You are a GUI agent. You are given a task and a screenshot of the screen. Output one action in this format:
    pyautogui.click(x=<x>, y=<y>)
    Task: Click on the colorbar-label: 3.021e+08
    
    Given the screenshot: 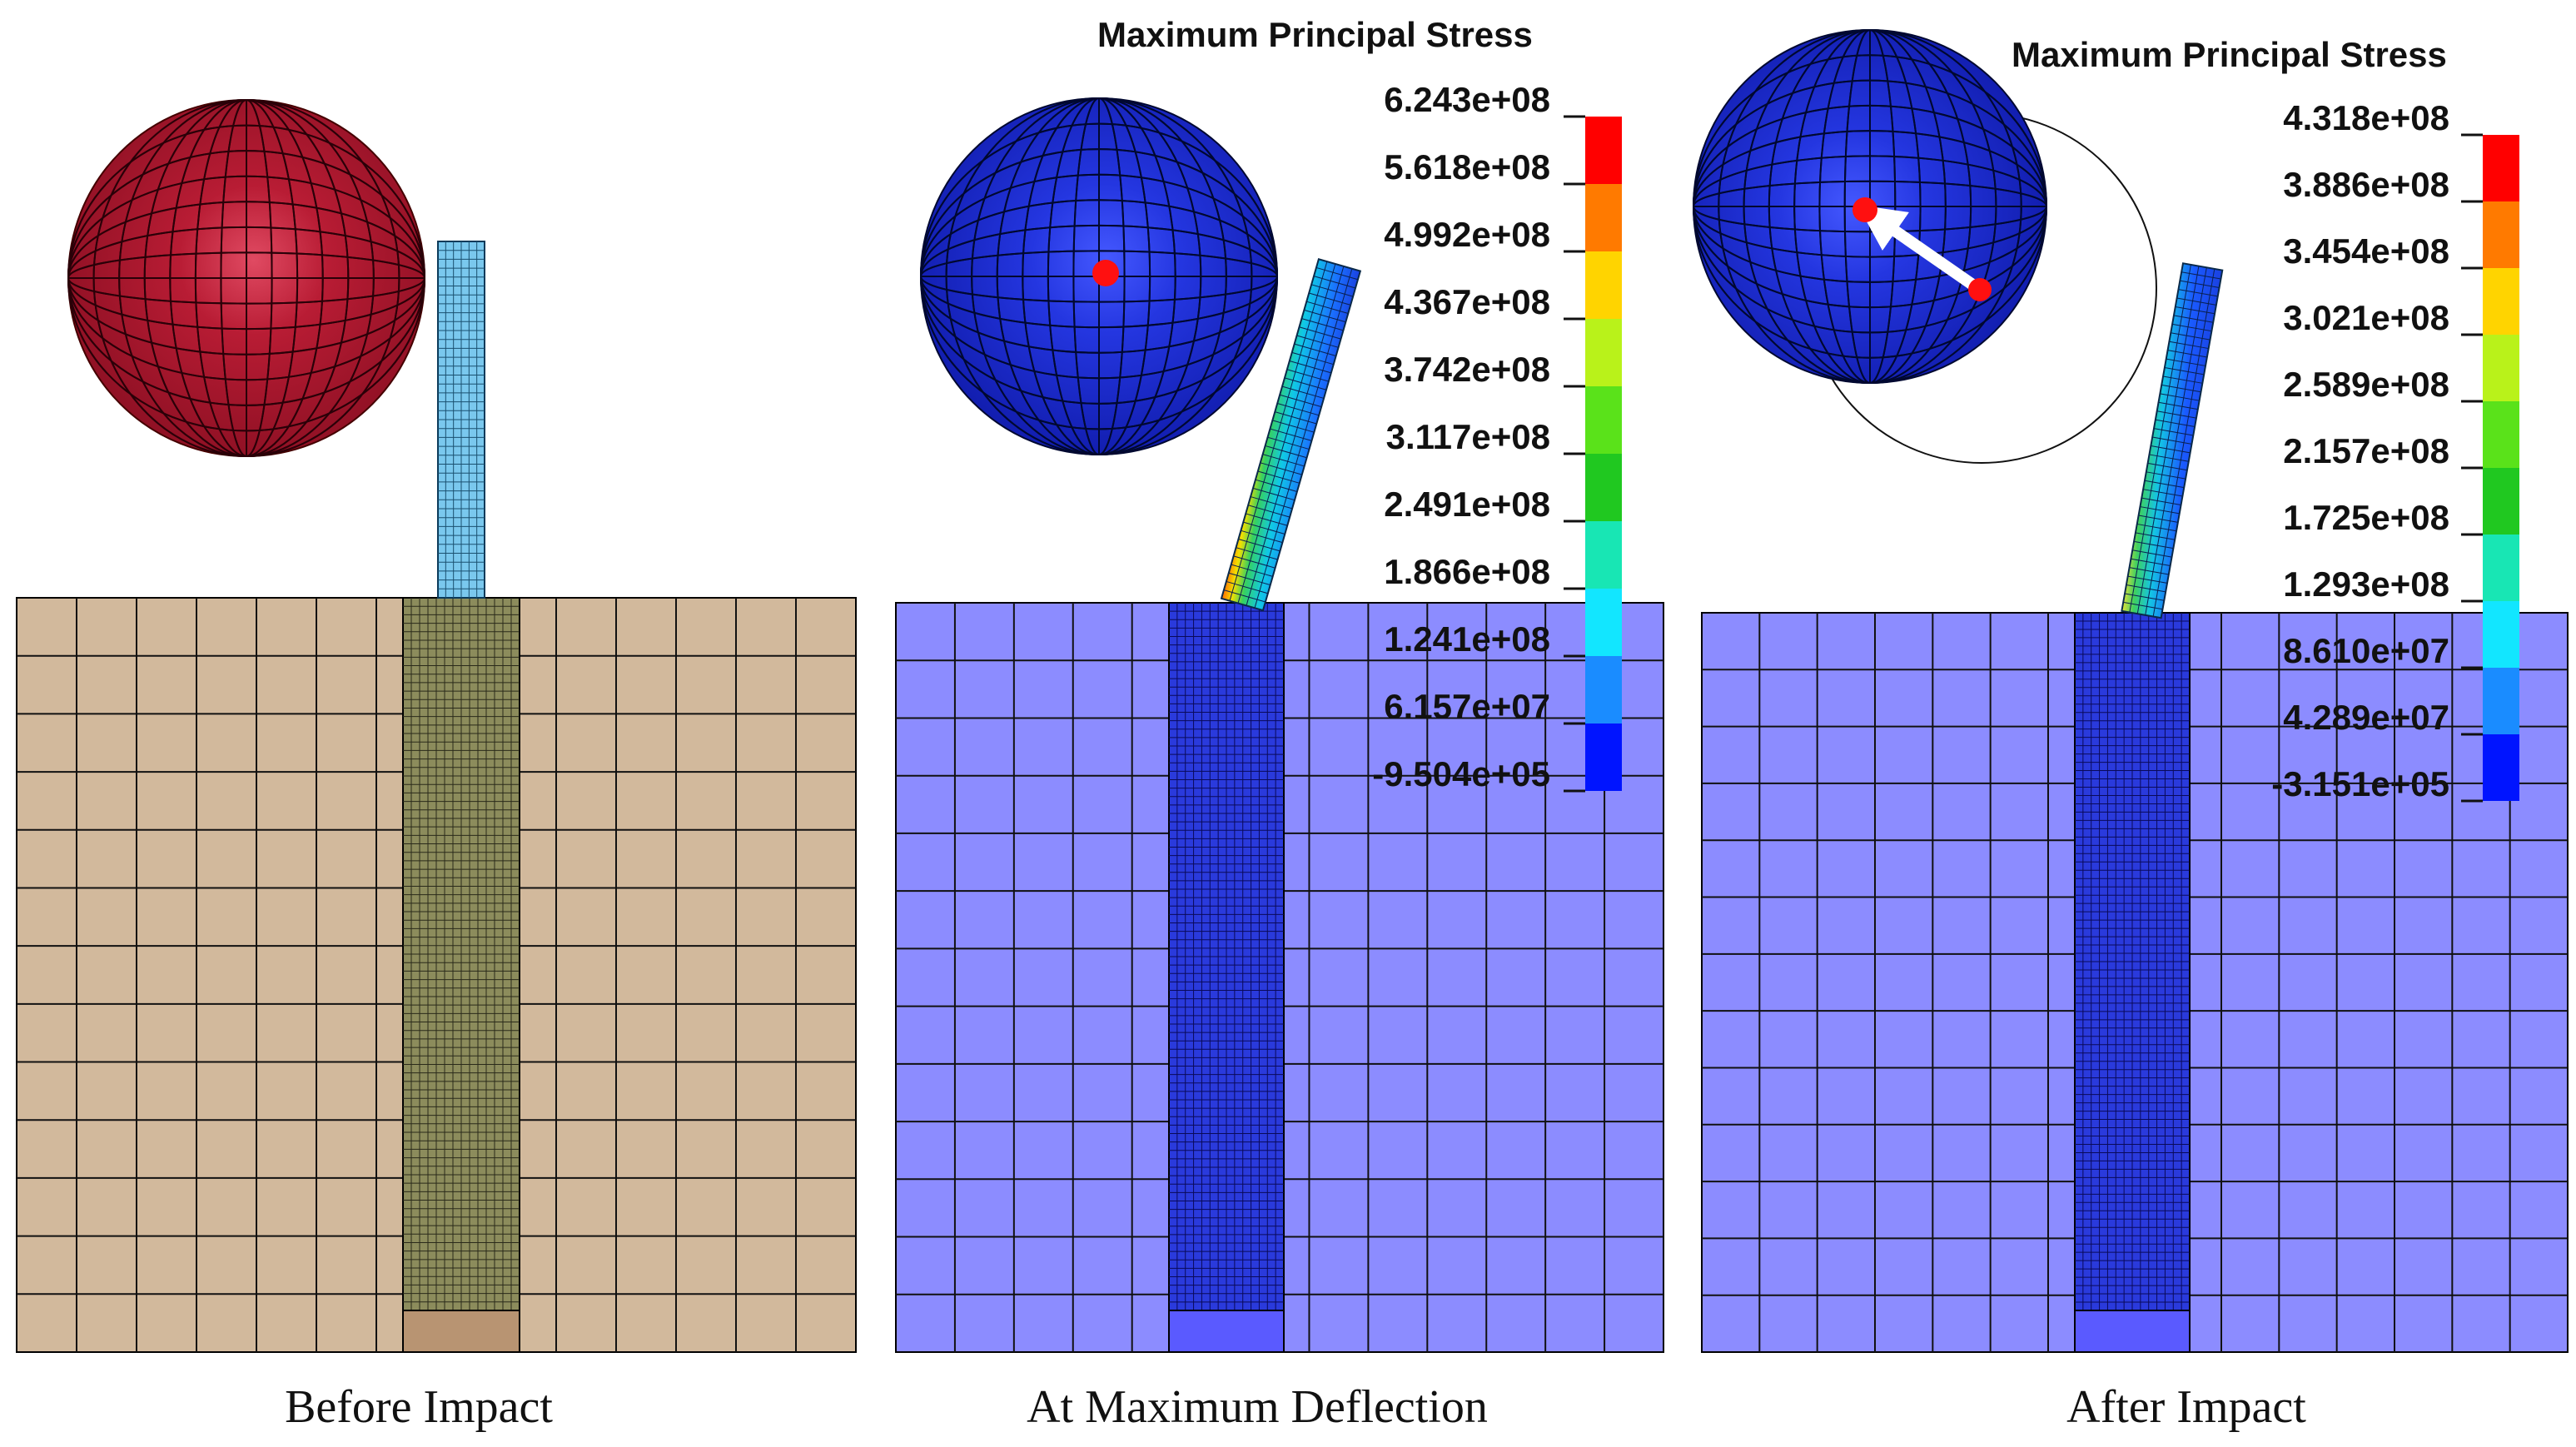 What is the action you would take?
    pyautogui.click(x=2366, y=317)
    